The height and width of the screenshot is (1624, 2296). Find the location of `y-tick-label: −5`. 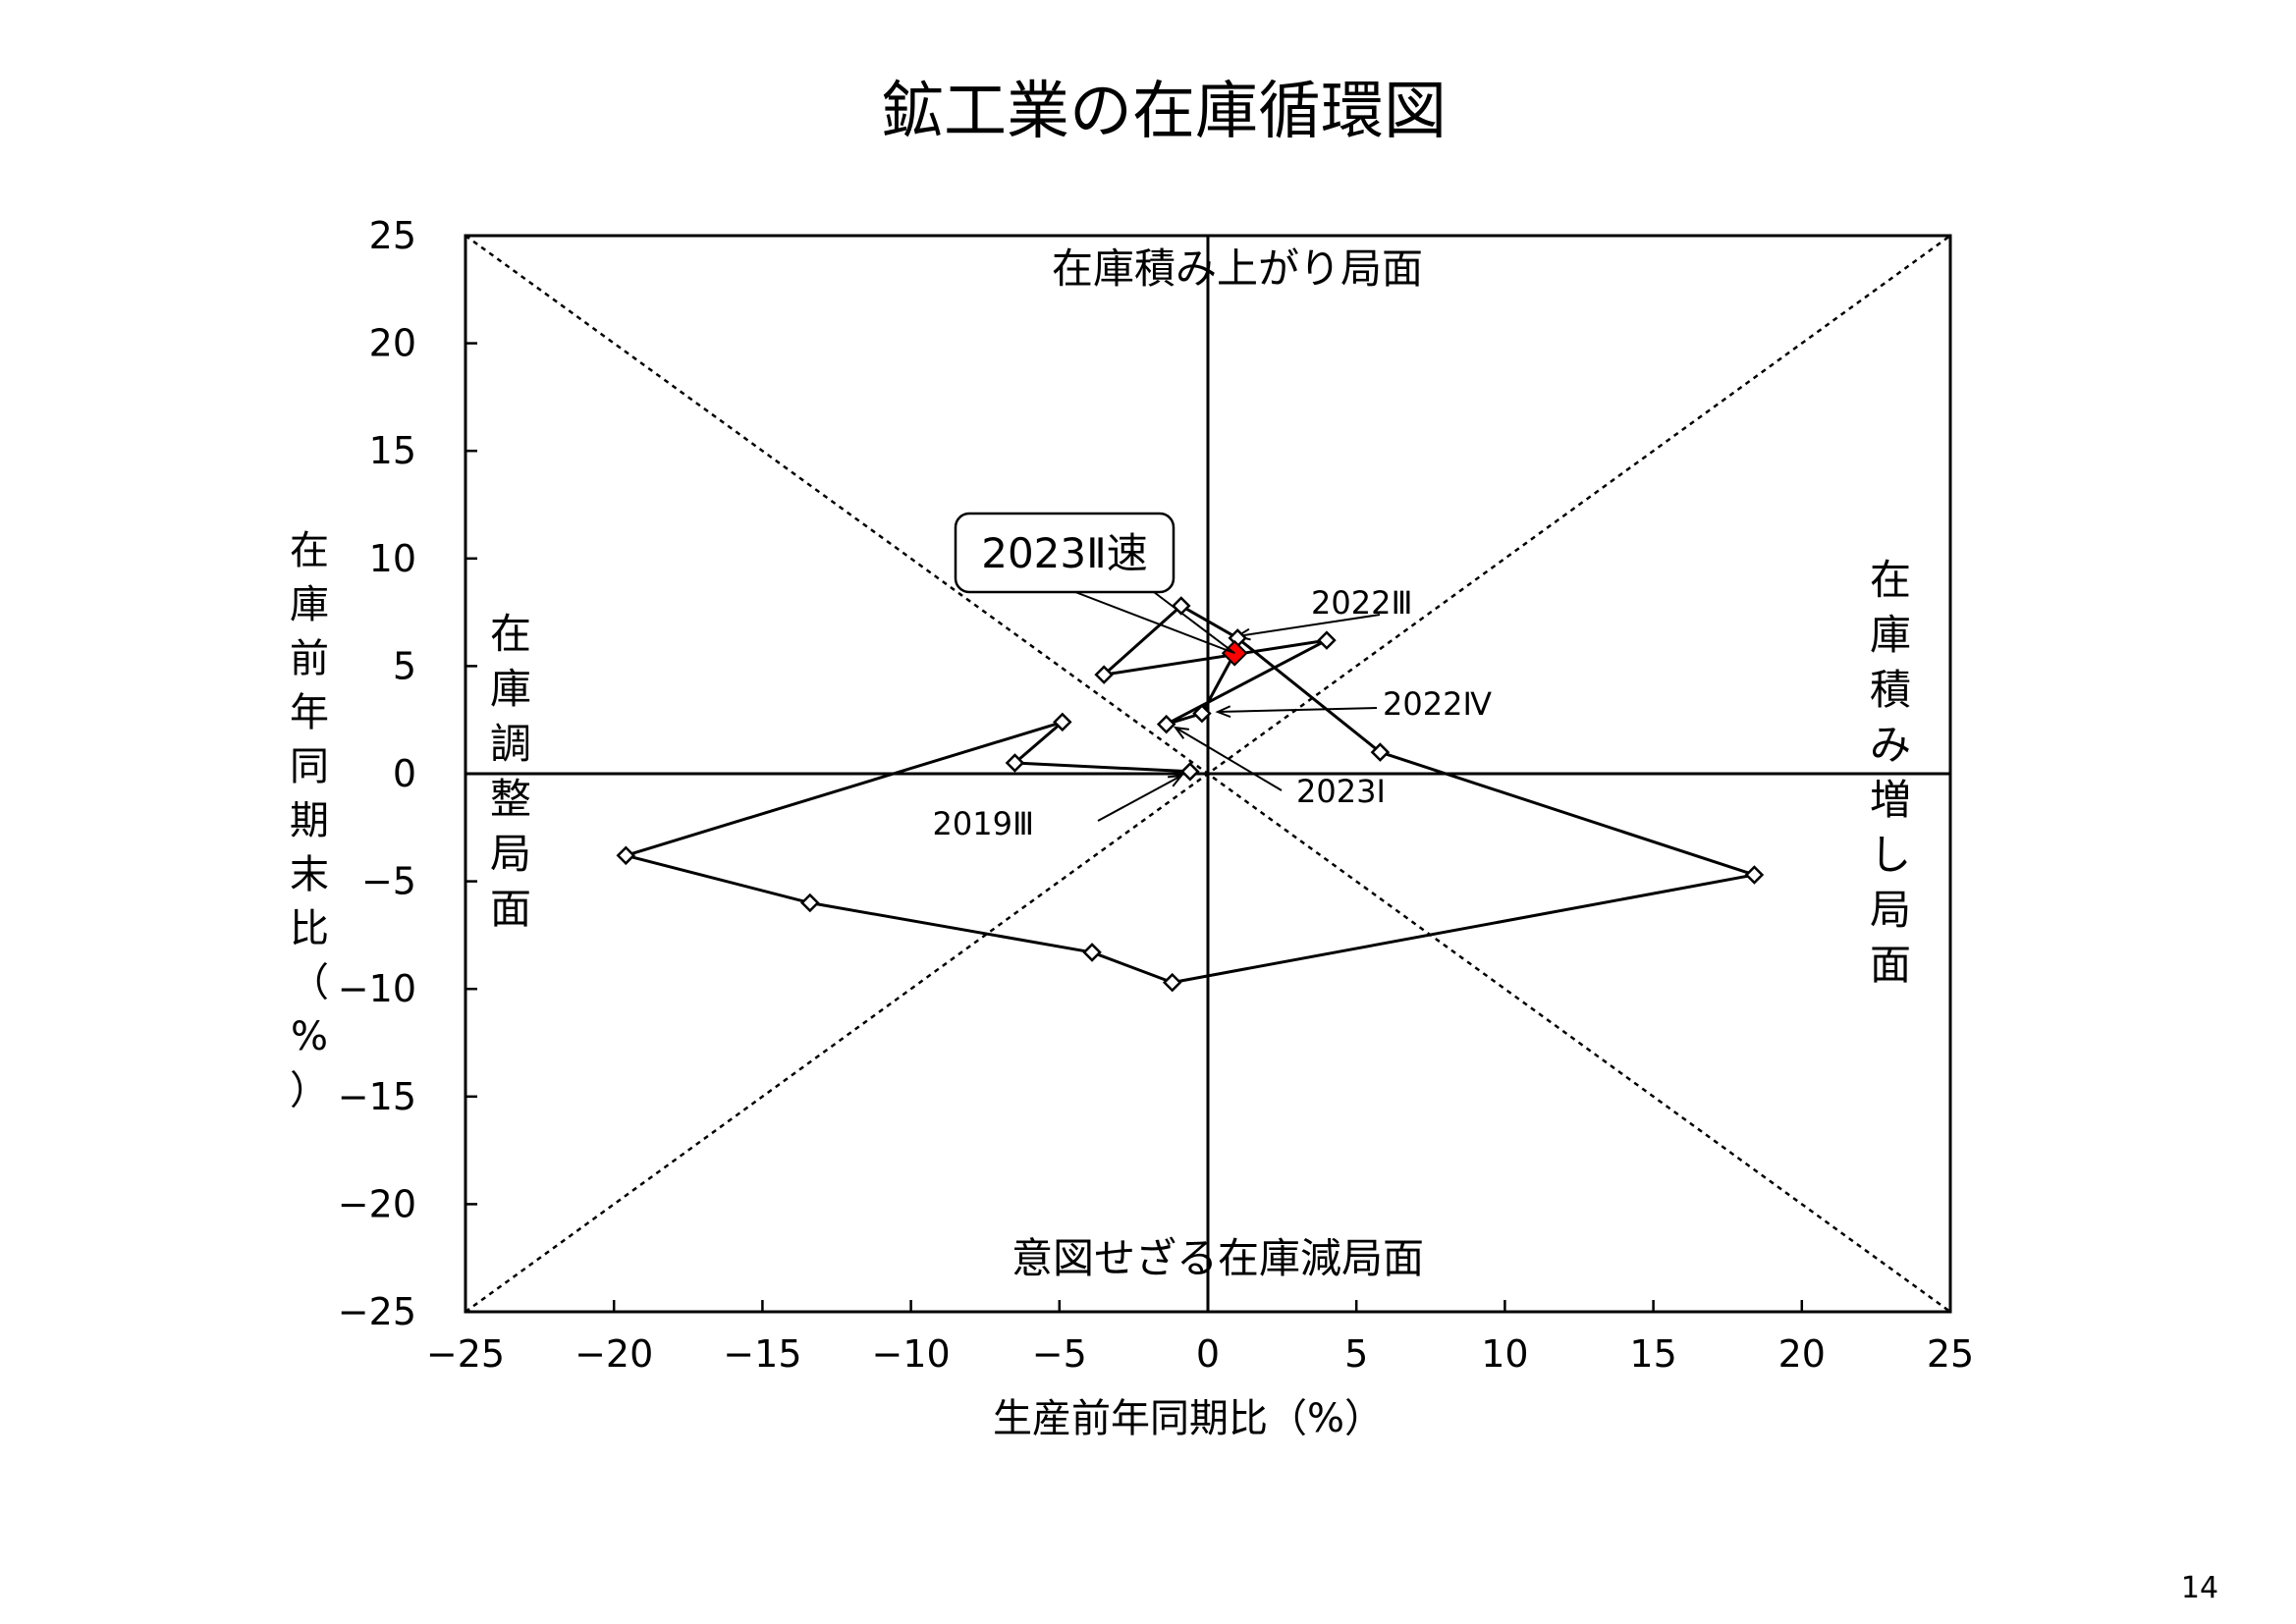

y-tick-label: −5 is located at coordinates (388, 881).